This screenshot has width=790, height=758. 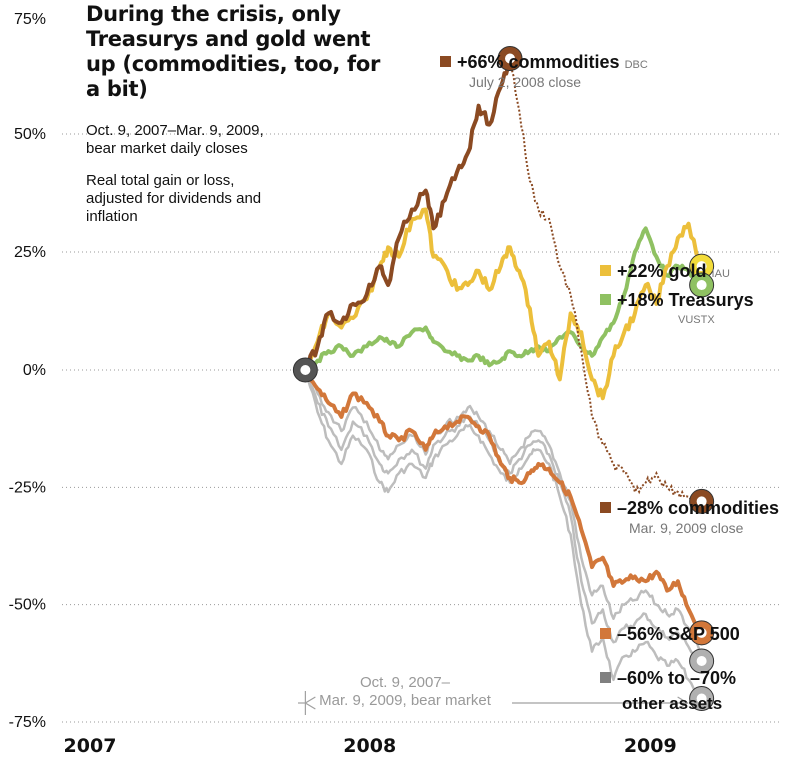 I want to click on label-gold-text: +22% gold, so click(x=662, y=271).